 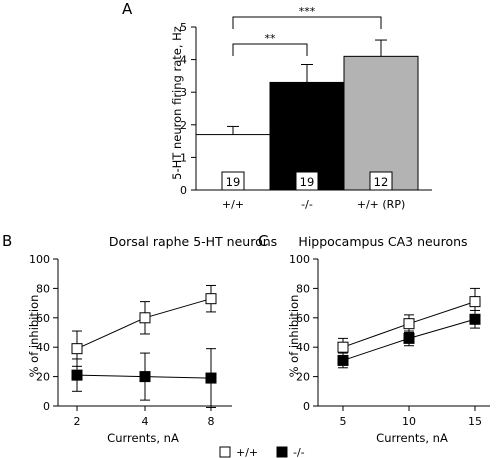 I want to click on panel-c-xlabel: Currents, nA, so click(x=412, y=438).